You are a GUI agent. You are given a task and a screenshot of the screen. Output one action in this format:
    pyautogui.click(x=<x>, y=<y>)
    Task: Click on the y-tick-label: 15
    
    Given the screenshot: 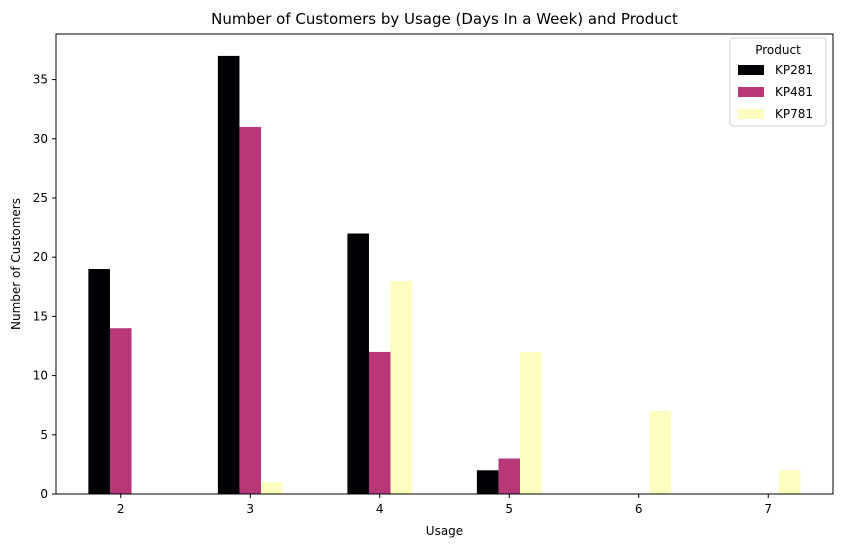 What is the action you would take?
    pyautogui.click(x=40, y=316)
    